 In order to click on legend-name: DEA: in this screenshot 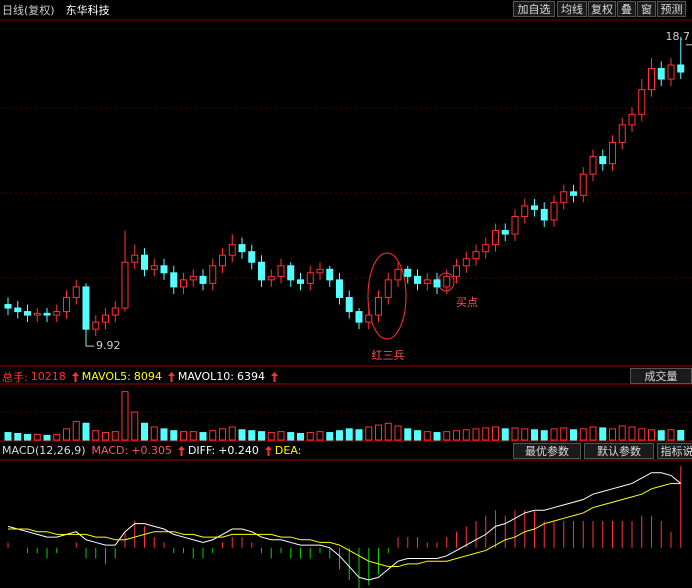, I will do `click(288, 450)`.